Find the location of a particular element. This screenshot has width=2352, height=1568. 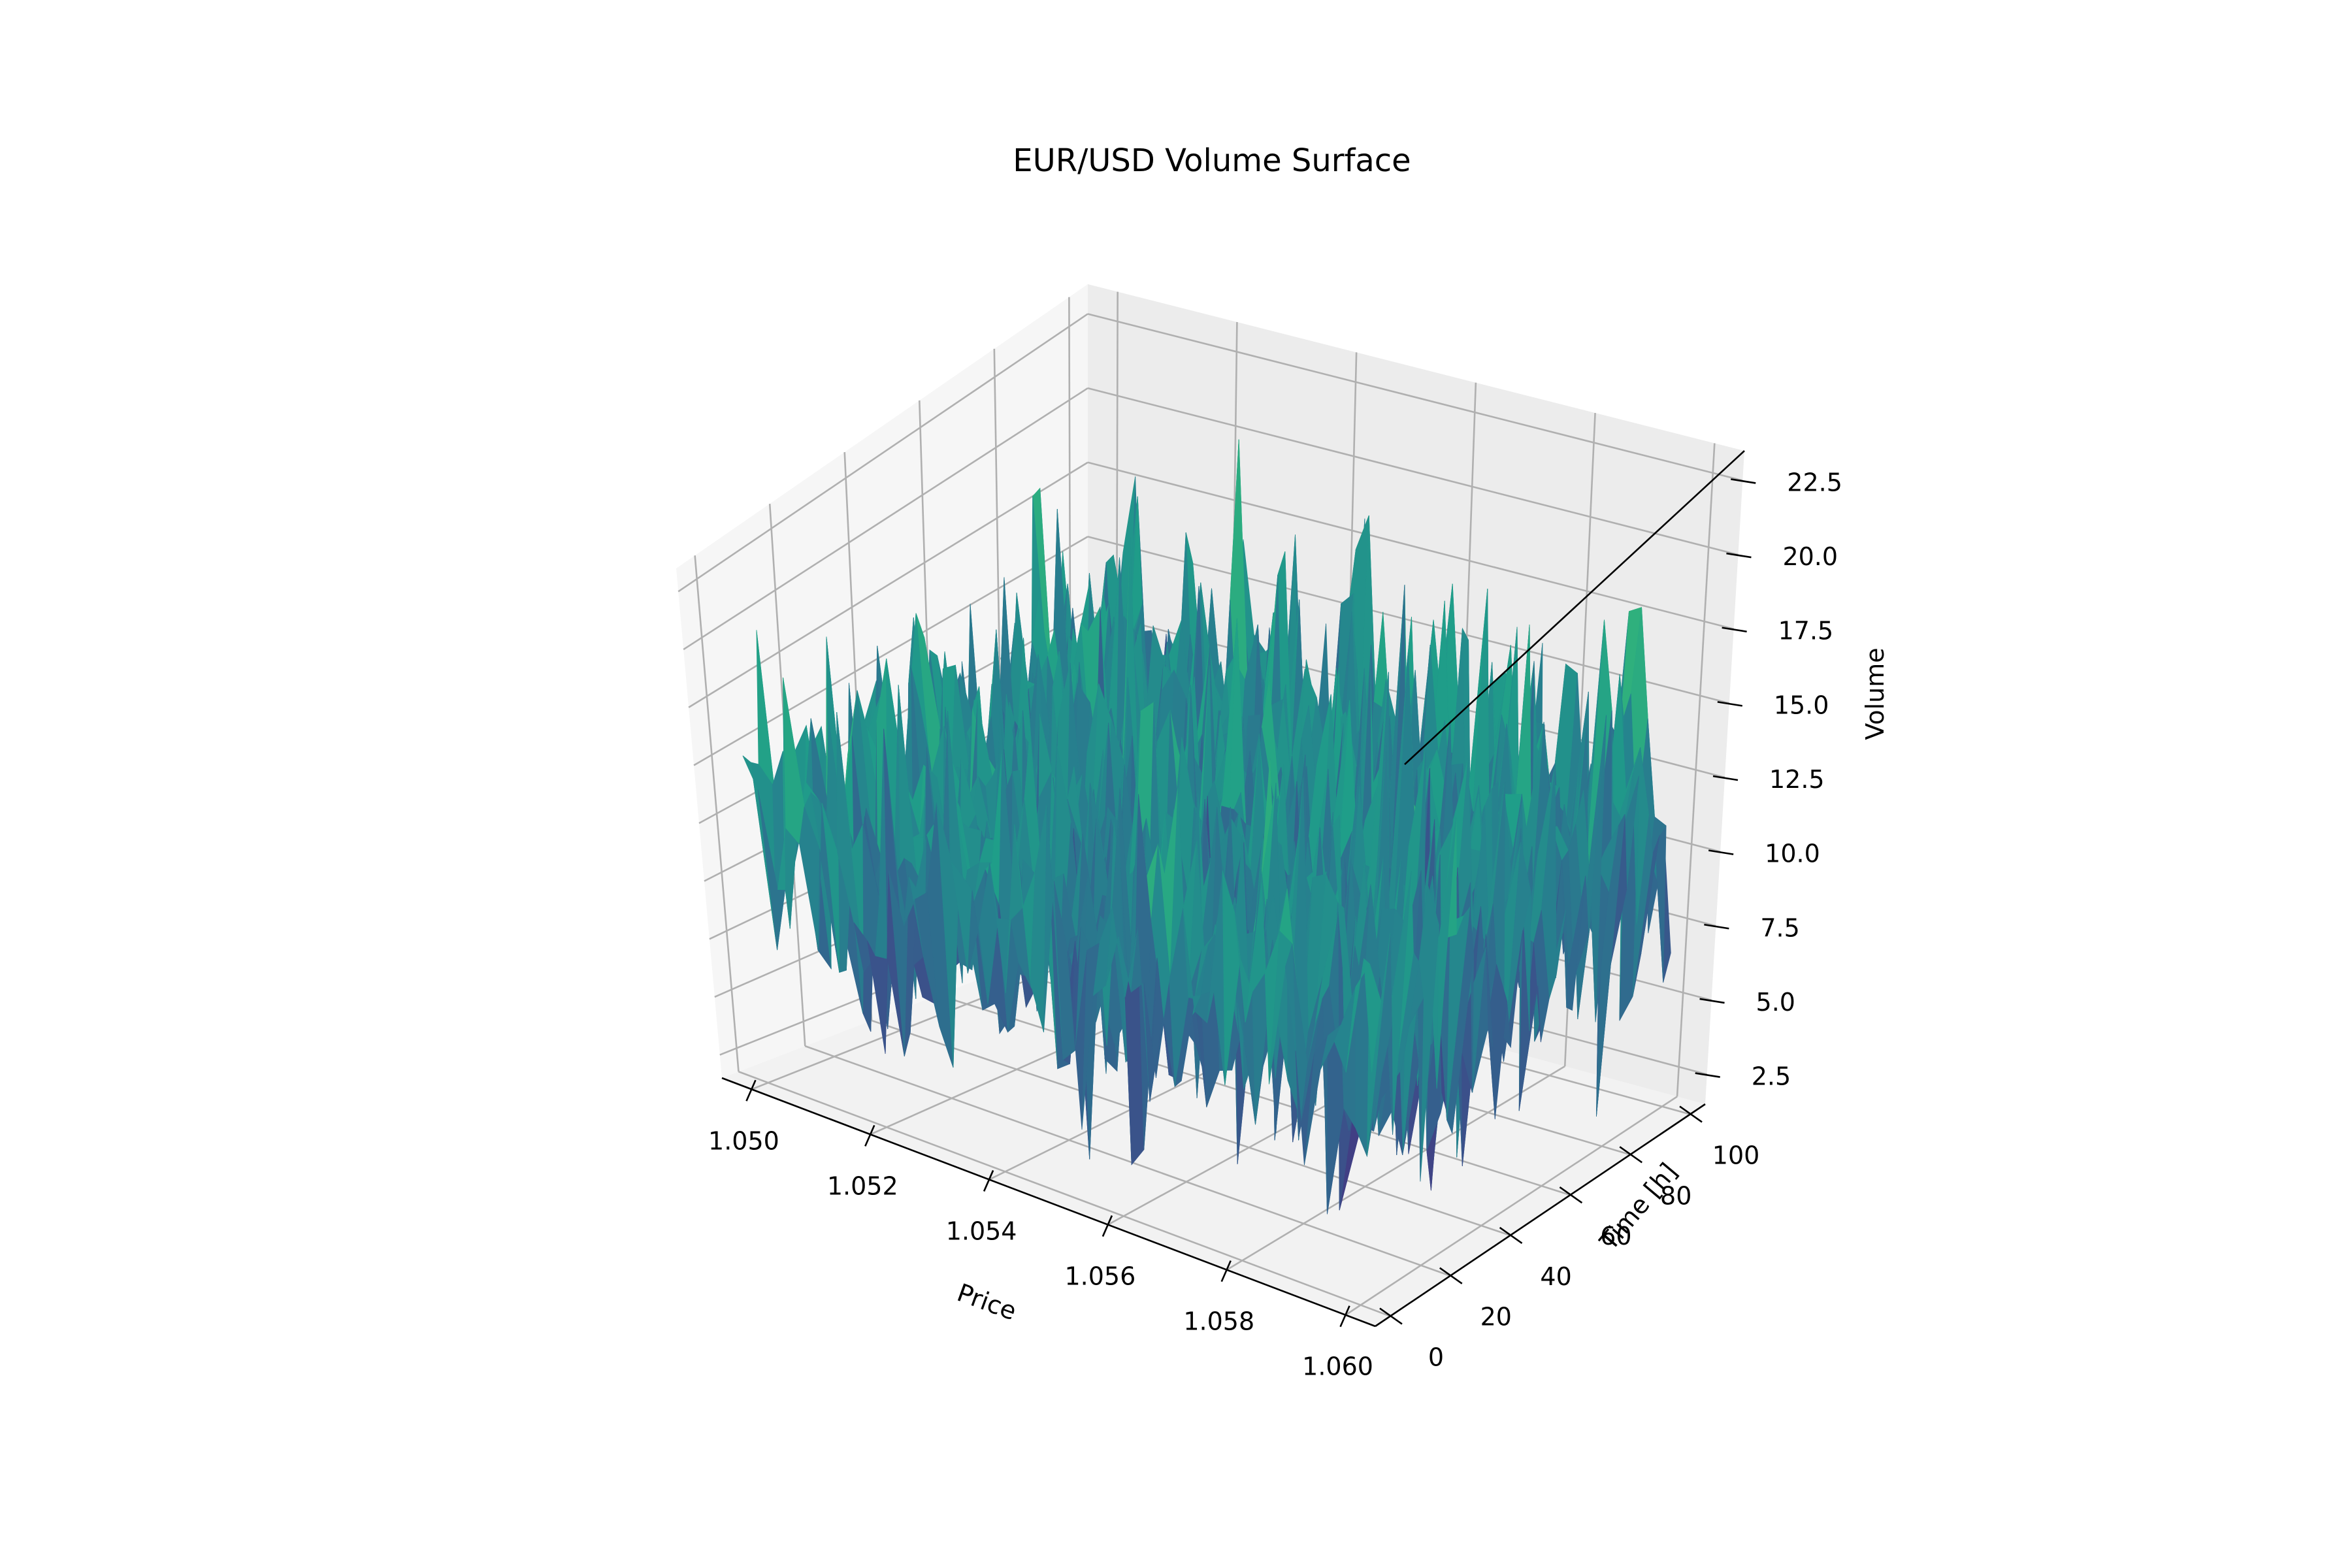

z-tick-label: 10.0 is located at coordinates (1792, 854).